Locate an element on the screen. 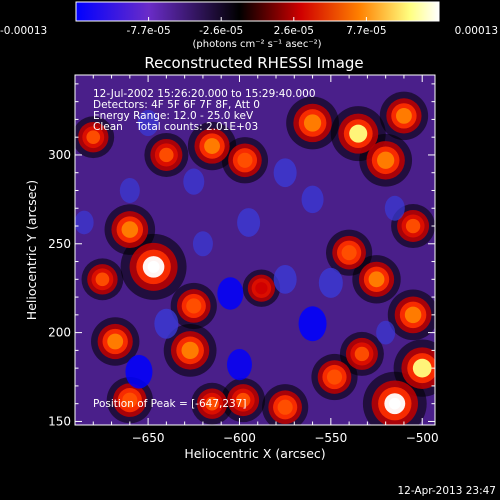  annotation-energy-range: Energy Range: 12.0 - 25.0 keV is located at coordinates (173, 116).